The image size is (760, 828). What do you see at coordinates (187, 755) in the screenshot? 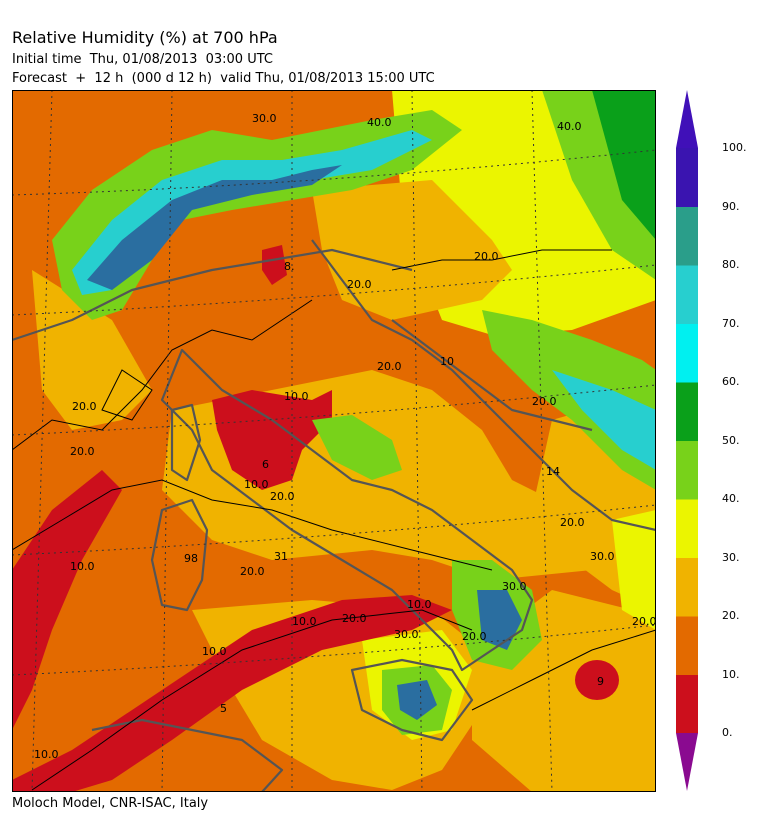
I see `tunisia-coast` at bounding box center [187, 755].